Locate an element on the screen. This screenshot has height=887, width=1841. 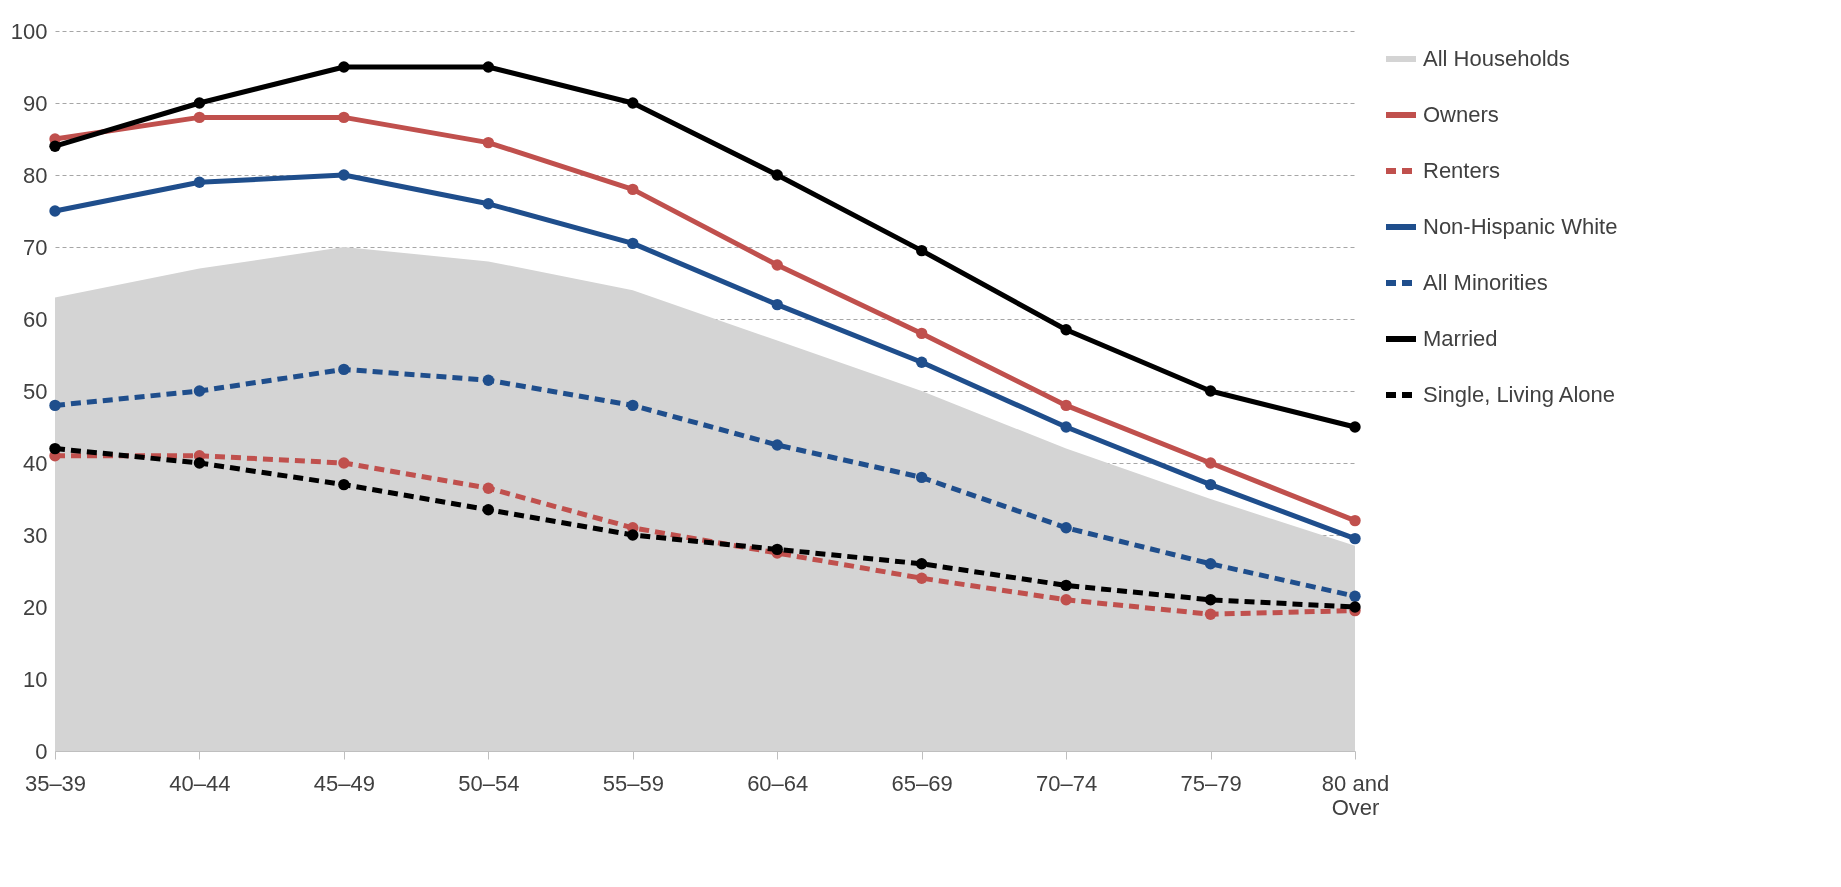
x-tick-label: 70–74 is located at coordinates (1067, 783).